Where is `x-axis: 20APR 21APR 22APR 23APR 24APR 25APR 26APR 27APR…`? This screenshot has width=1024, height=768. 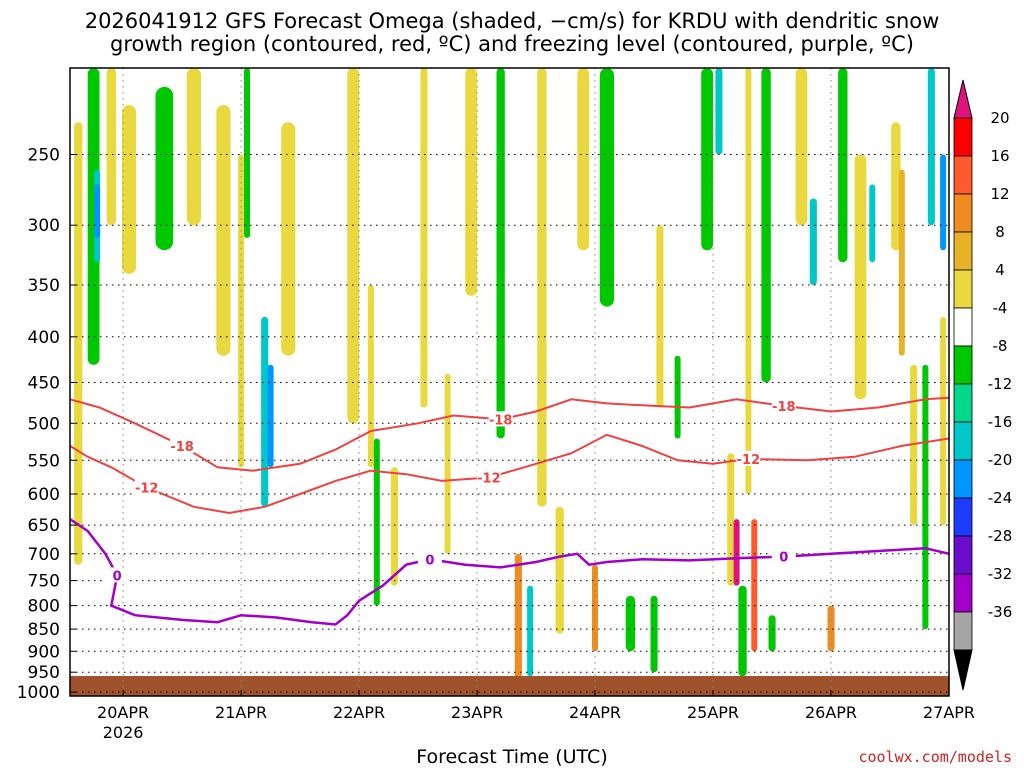
x-axis: 20APR 21APR 22APR 23APR 24APR 25APR 26APR 27APR… is located at coordinates (536, 716).